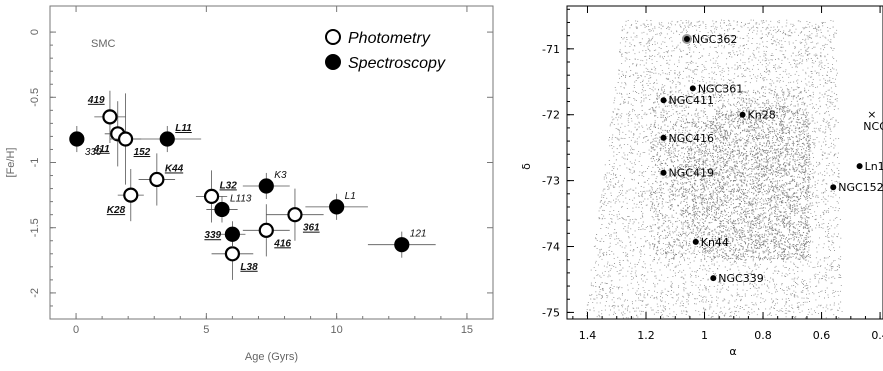  What do you see at coordinates (271, 357) in the screenshot?
I see `x-axis-label: Age (Gyrs)` at bounding box center [271, 357].